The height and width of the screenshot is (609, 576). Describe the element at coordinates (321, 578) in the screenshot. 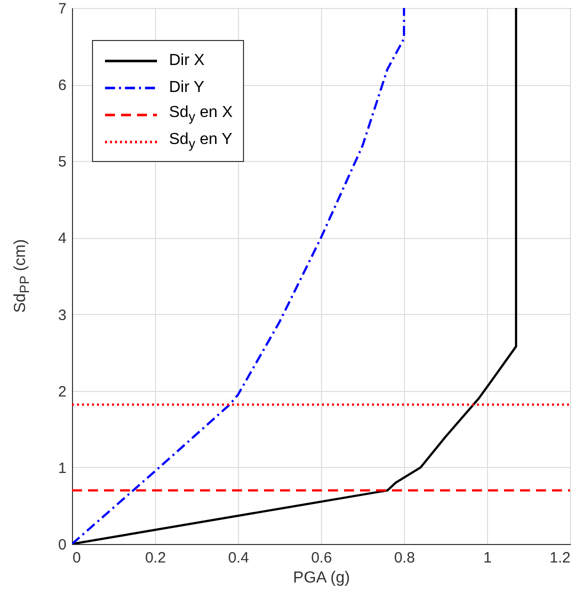

I see `x-axis-title: PGA (g)` at that location.